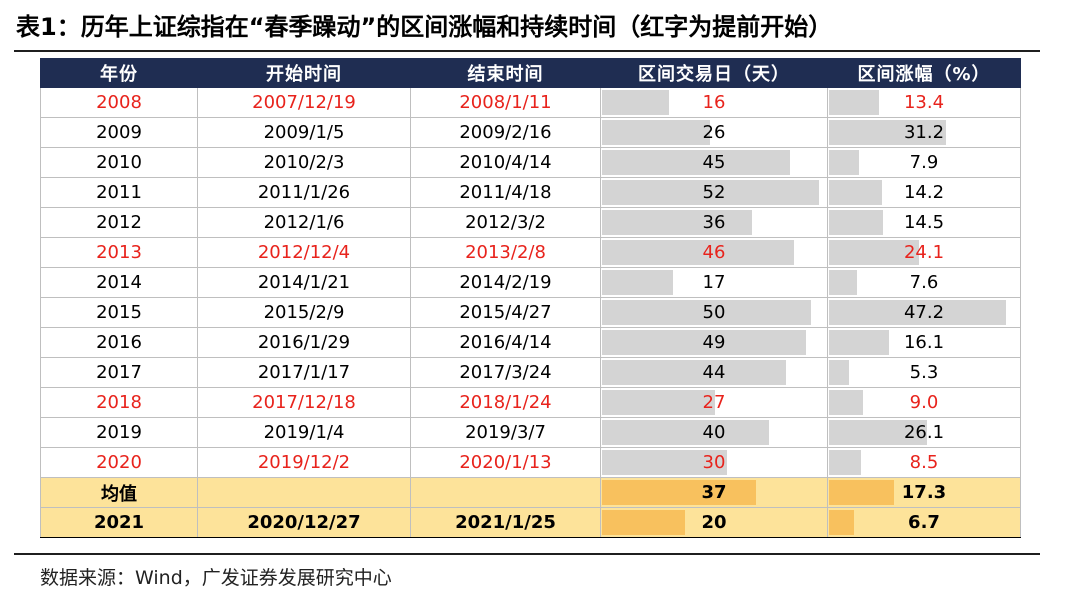 The image size is (1080, 608). What do you see at coordinates (119, 222) in the screenshot?
I see `year-cell: 2012` at bounding box center [119, 222].